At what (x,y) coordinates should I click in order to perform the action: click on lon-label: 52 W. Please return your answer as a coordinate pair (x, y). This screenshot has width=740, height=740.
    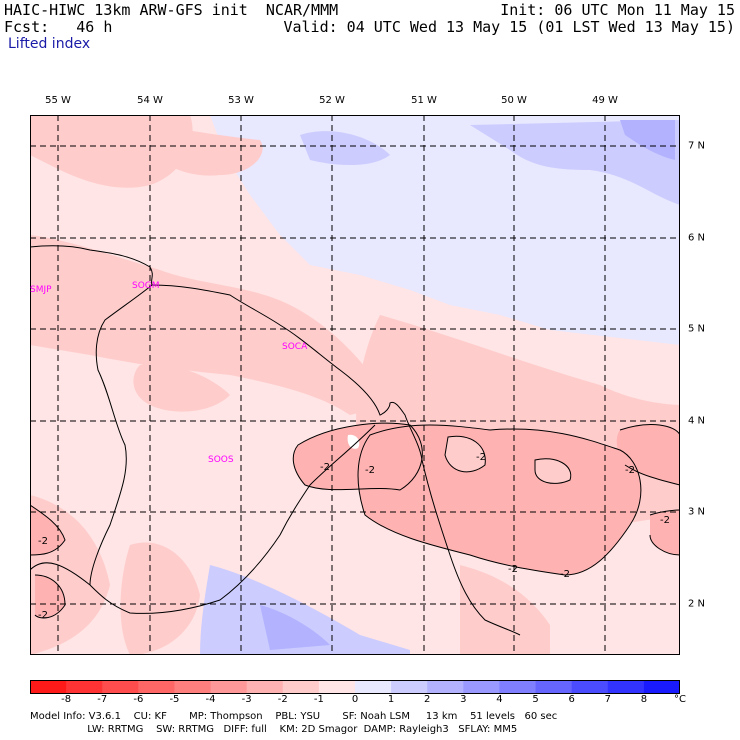
    Looking at the image, I should click on (332, 100).